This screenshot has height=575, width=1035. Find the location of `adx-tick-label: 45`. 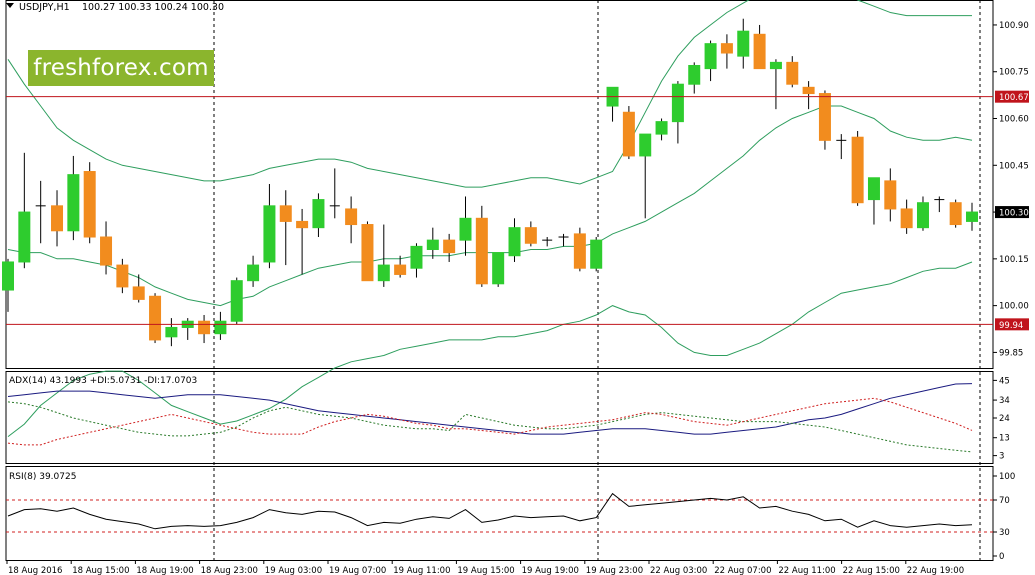

adx-tick-label: 45 is located at coordinates (1004, 381).